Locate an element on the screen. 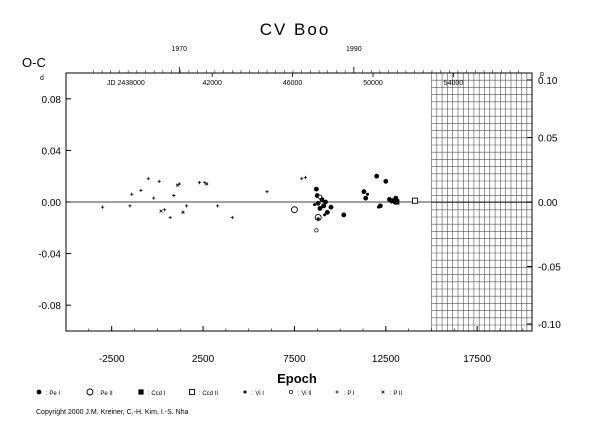 This screenshot has width=590, height=430. jd-tick-label: 50000 is located at coordinates (373, 83).